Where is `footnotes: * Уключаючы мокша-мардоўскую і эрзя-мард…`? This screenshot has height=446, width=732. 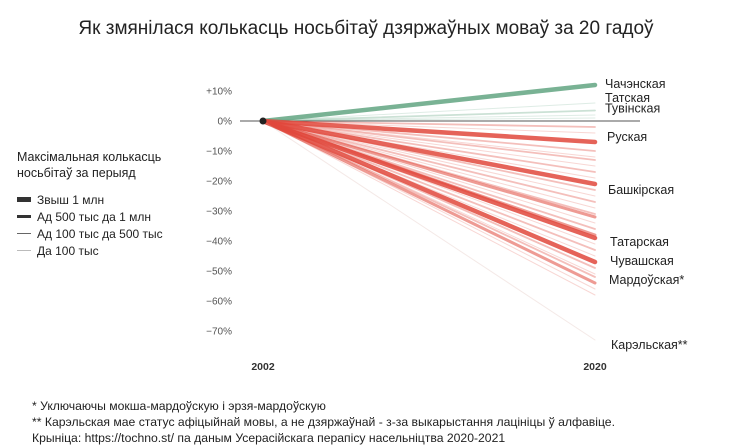 footnotes: * Уключаючы мокша-мардоўскую і эрзя-мард… is located at coordinates (323, 422).